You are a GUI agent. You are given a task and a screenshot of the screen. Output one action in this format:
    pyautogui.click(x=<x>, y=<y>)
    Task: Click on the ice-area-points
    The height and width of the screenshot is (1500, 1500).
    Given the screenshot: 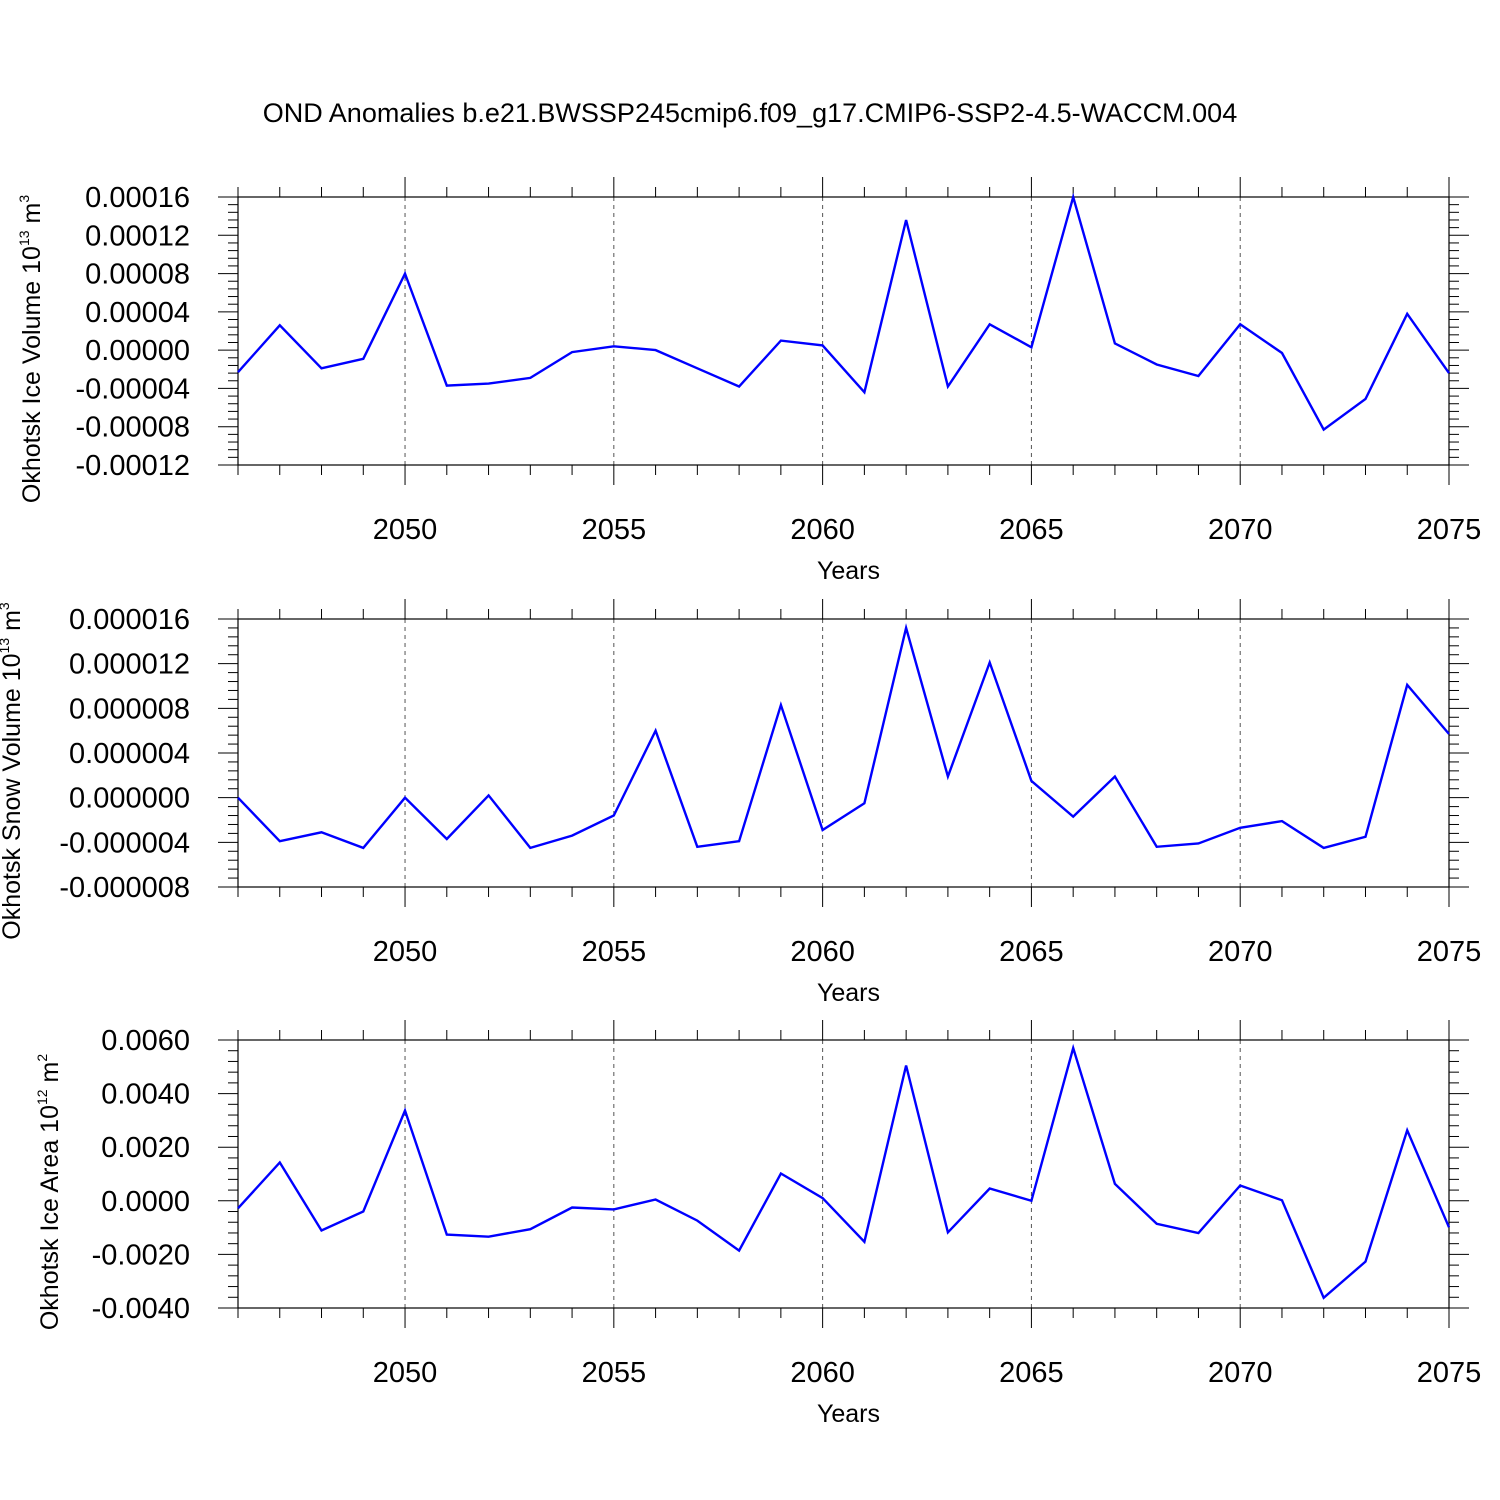 What is the action you would take?
    pyautogui.click(x=844, y=1173)
    